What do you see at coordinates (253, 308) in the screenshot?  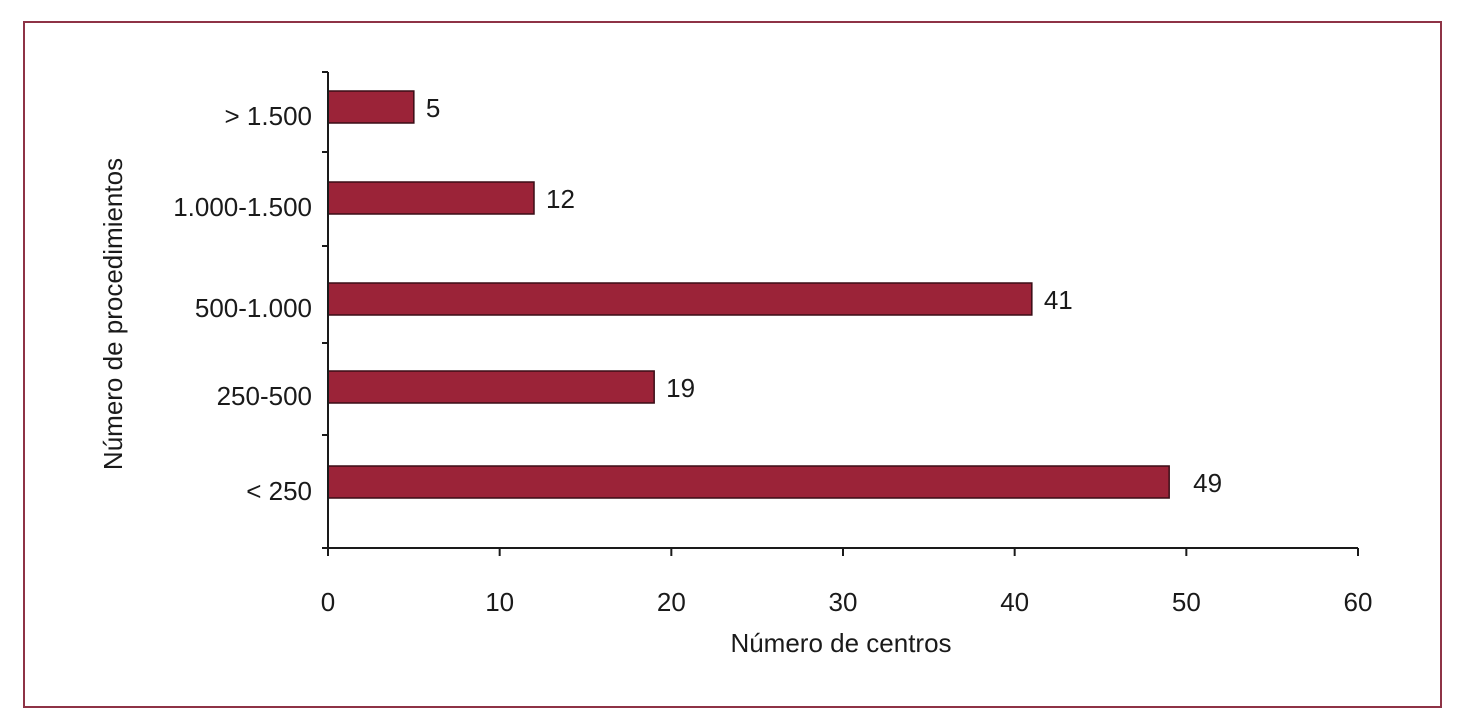 I see `category-label: 500-1.000` at bounding box center [253, 308].